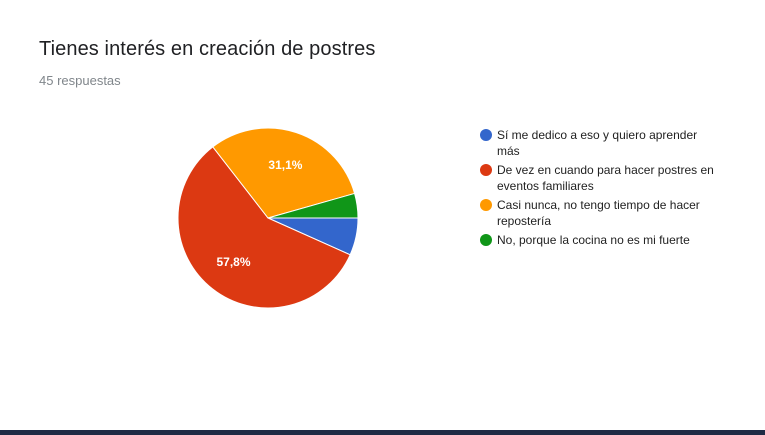  I want to click on legend-item-4: No, porque la cocina no es mi fuerte, so click(600, 240).